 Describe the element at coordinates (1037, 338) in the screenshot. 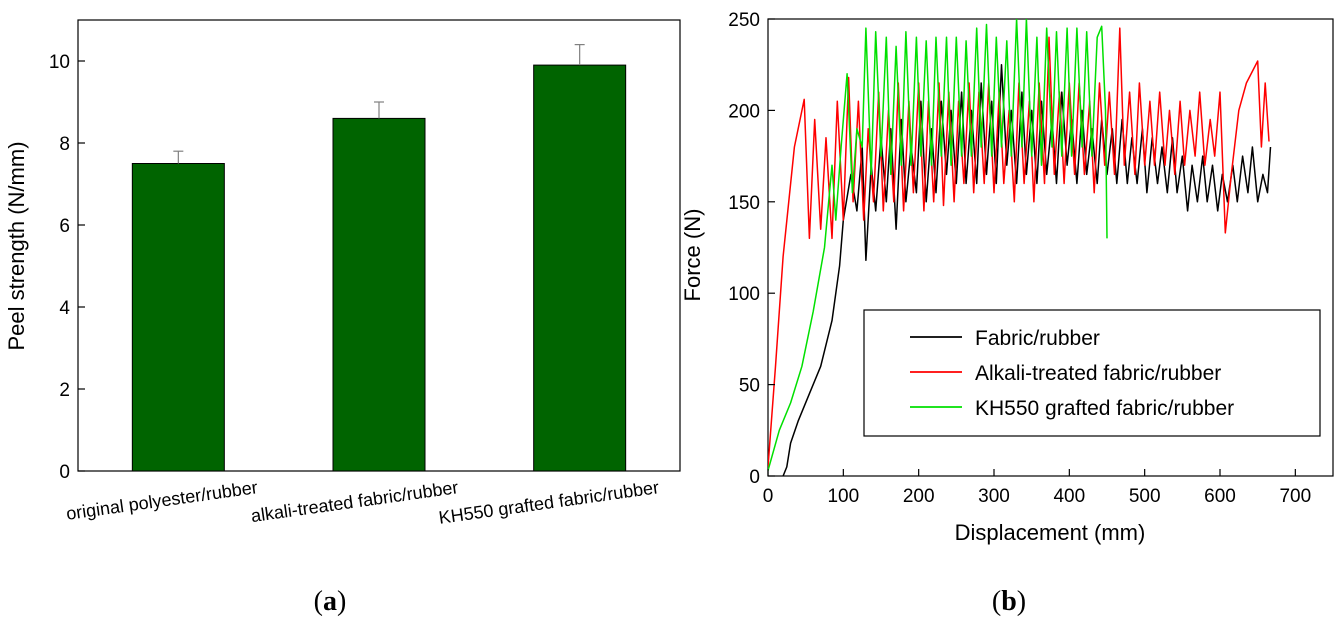

I see `legend-label: Fabric/rubber` at that location.